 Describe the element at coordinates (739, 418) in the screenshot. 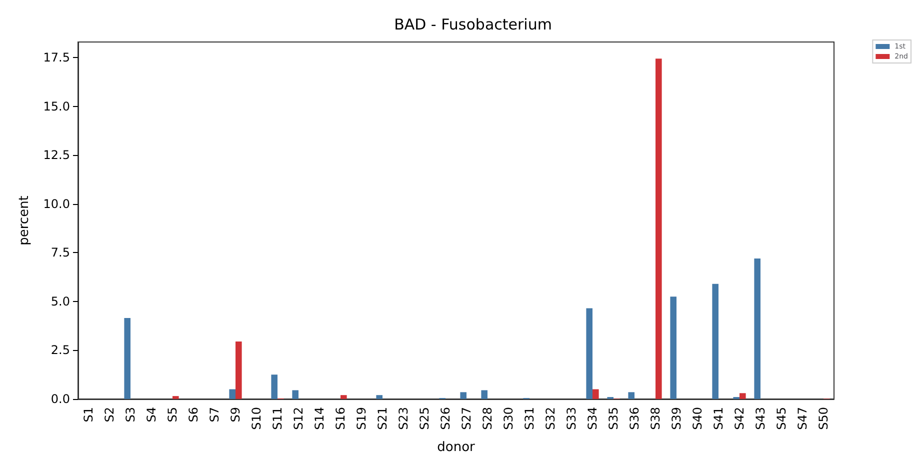

I see `x-tick-label: S42` at that location.